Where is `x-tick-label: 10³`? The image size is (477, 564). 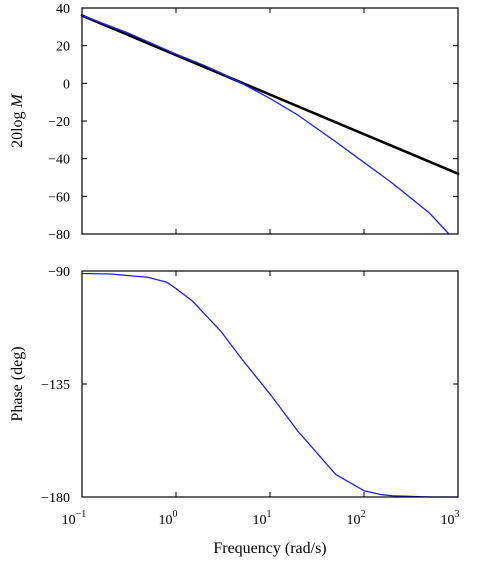
x-tick-label: 10³ is located at coordinates (450, 518).